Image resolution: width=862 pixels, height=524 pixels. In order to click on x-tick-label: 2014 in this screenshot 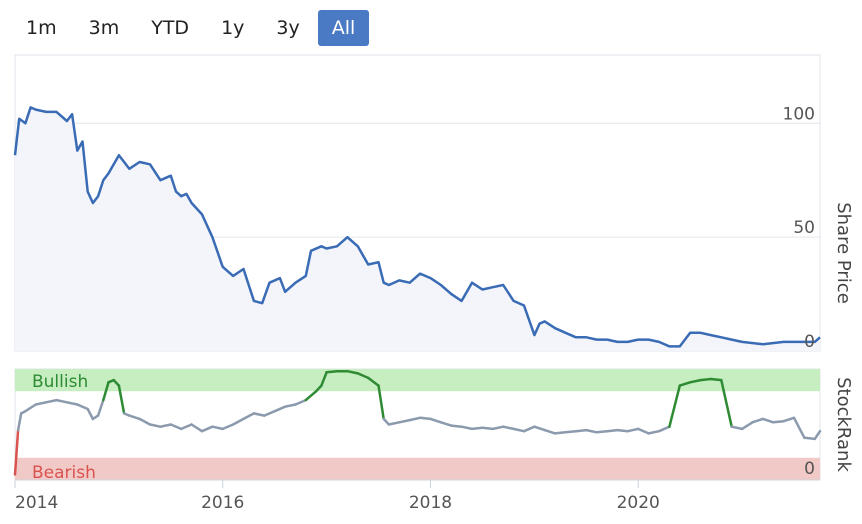, I will do `click(36, 503)`.